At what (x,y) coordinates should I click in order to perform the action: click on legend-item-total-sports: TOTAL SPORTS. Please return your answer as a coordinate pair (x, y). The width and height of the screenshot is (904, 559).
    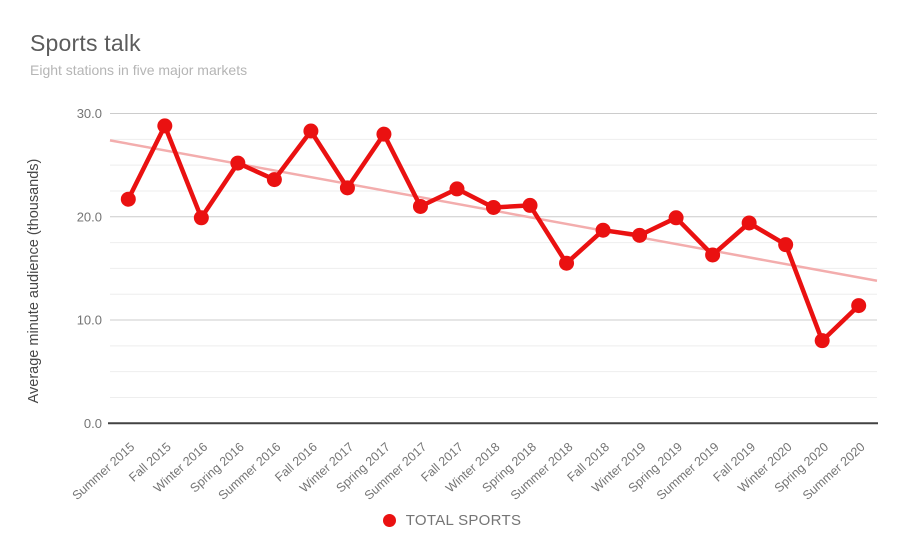
    Looking at the image, I should click on (452, 520).